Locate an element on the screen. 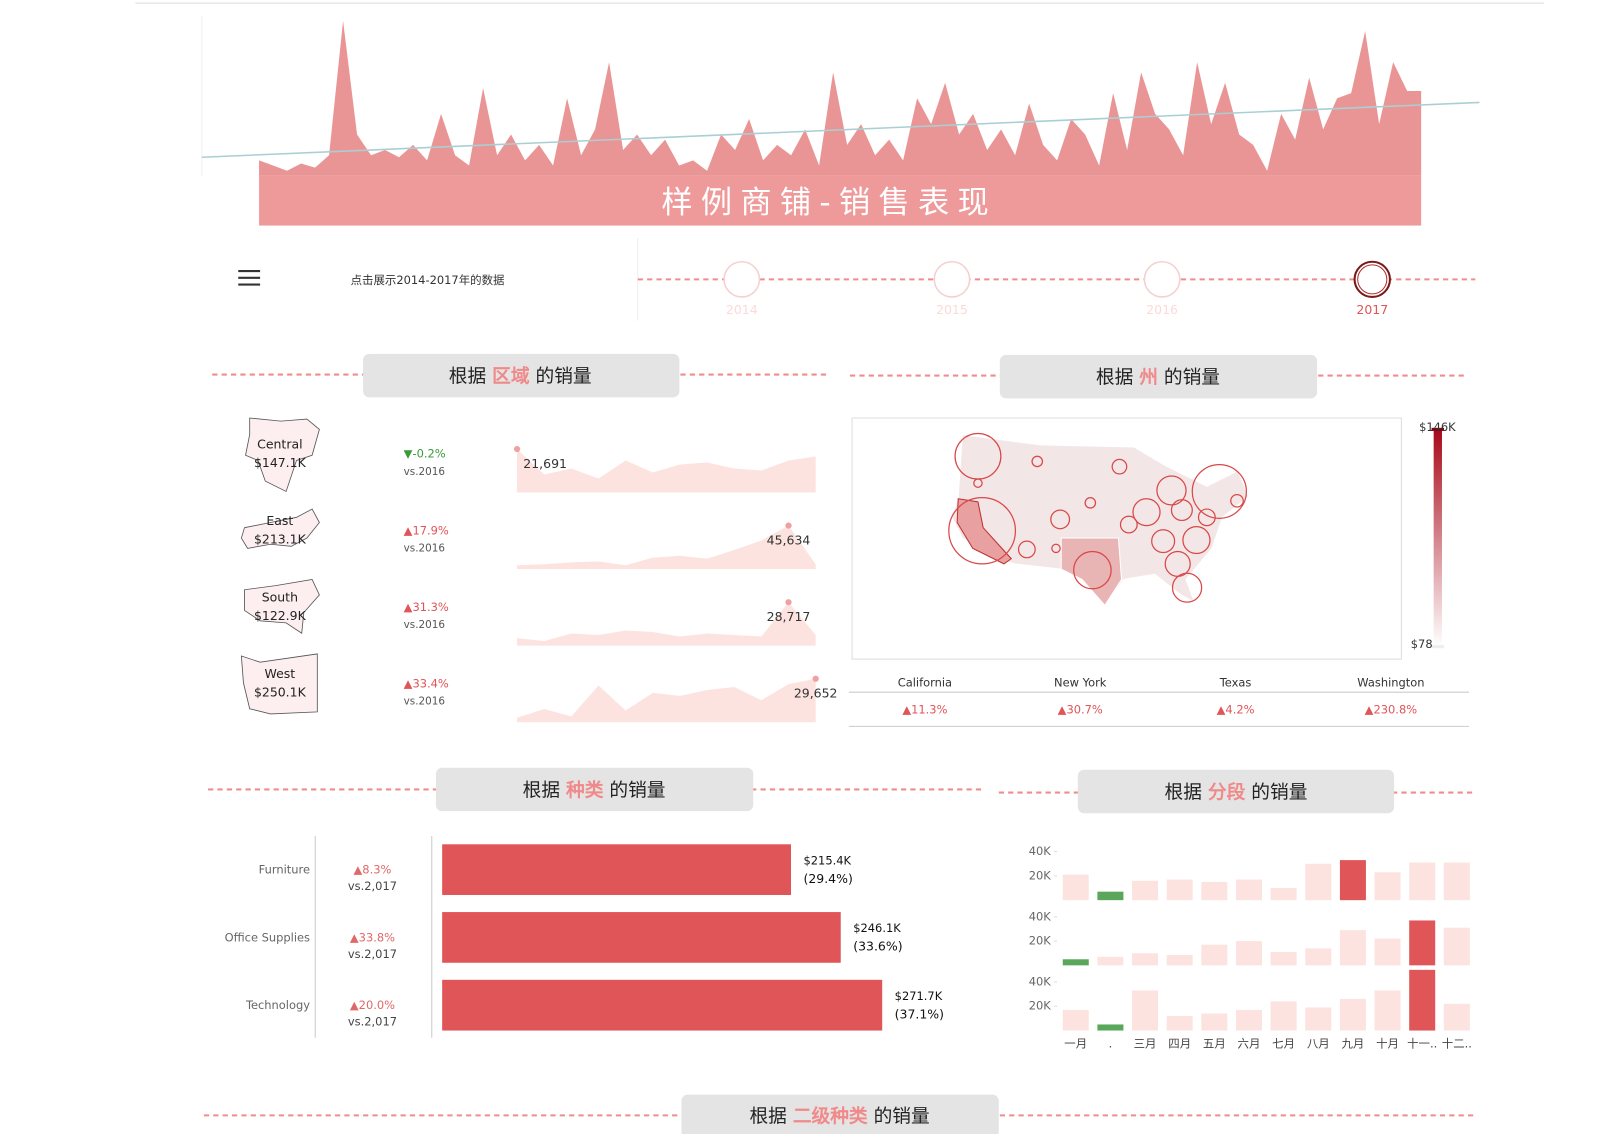 The image size is (1623, 1134). section-title: 根据 二级种类 的销量 is located at coordinates (839, 1116).